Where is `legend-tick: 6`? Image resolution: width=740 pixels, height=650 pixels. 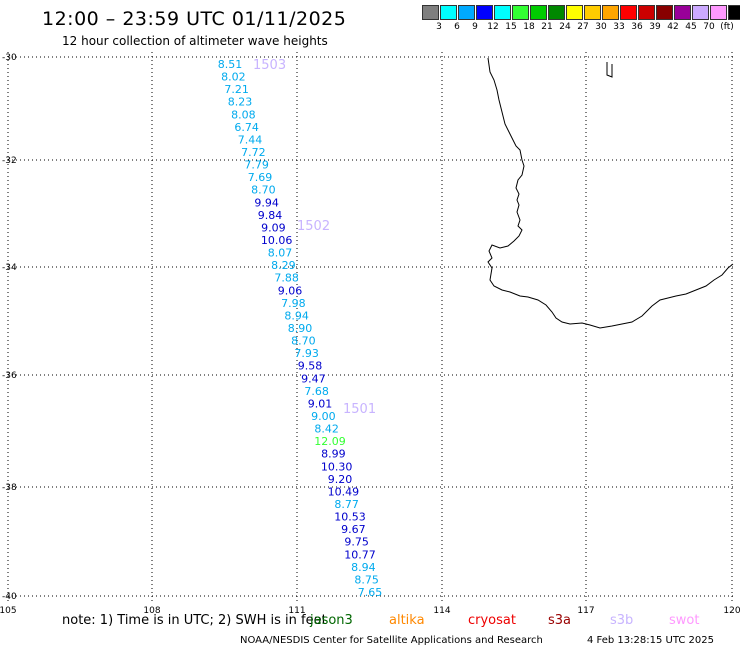 legend-tick: 6 is located at coordinates (457, 27).